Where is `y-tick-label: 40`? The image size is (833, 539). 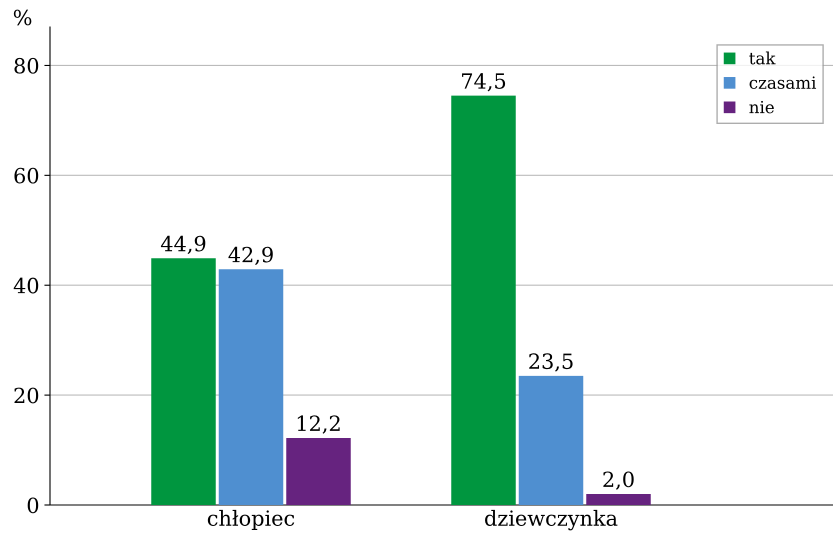
y-tick-label: 40 is located at coordinates (26, 286).